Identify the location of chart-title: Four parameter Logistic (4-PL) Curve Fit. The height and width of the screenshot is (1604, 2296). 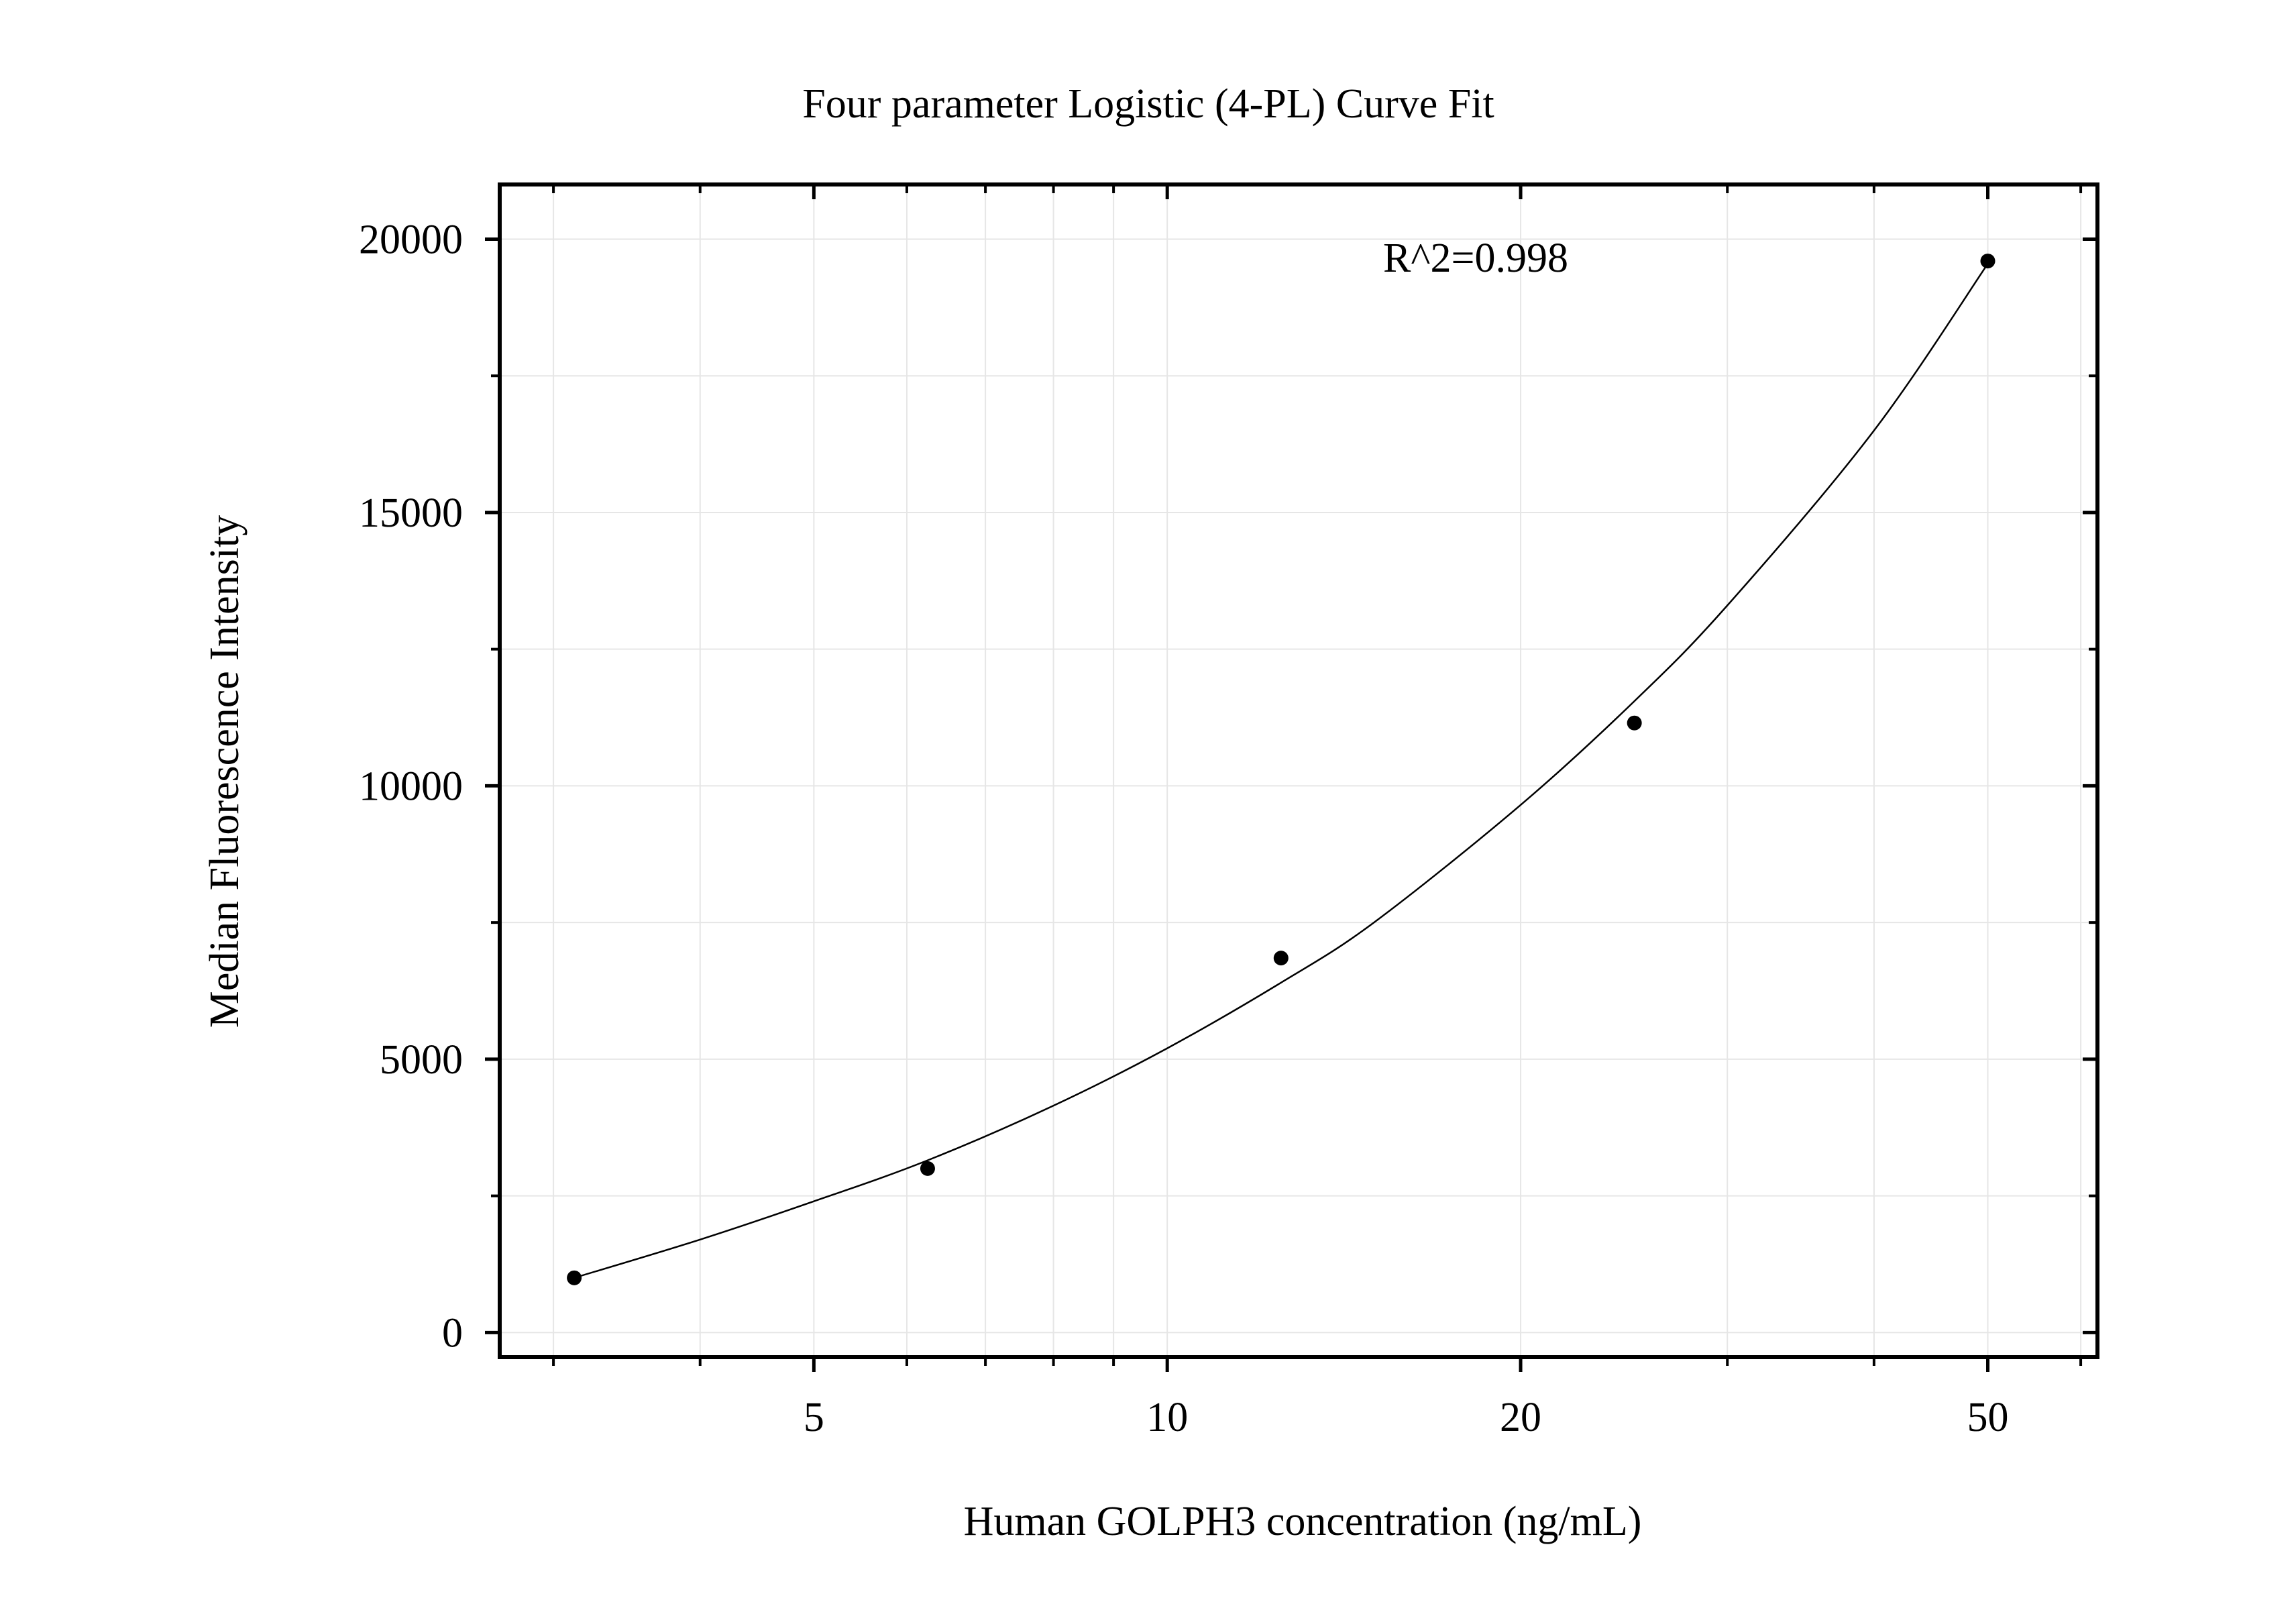
(1148, 104).